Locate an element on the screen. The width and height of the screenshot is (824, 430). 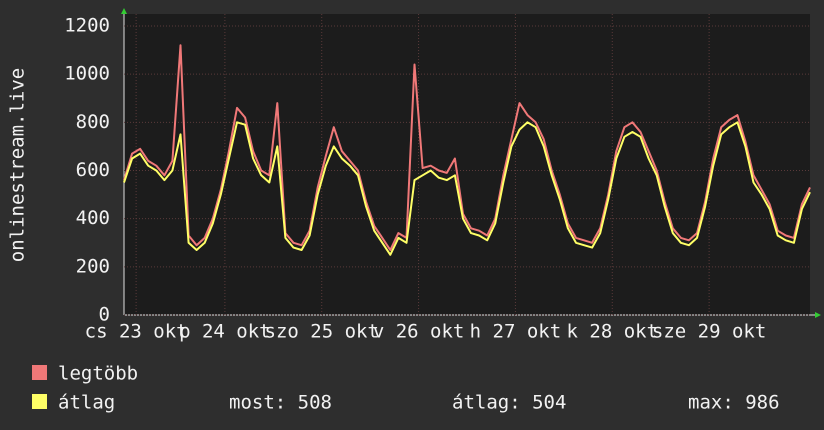
y-tick-label: 1000 is located at coordinates (87, 74).